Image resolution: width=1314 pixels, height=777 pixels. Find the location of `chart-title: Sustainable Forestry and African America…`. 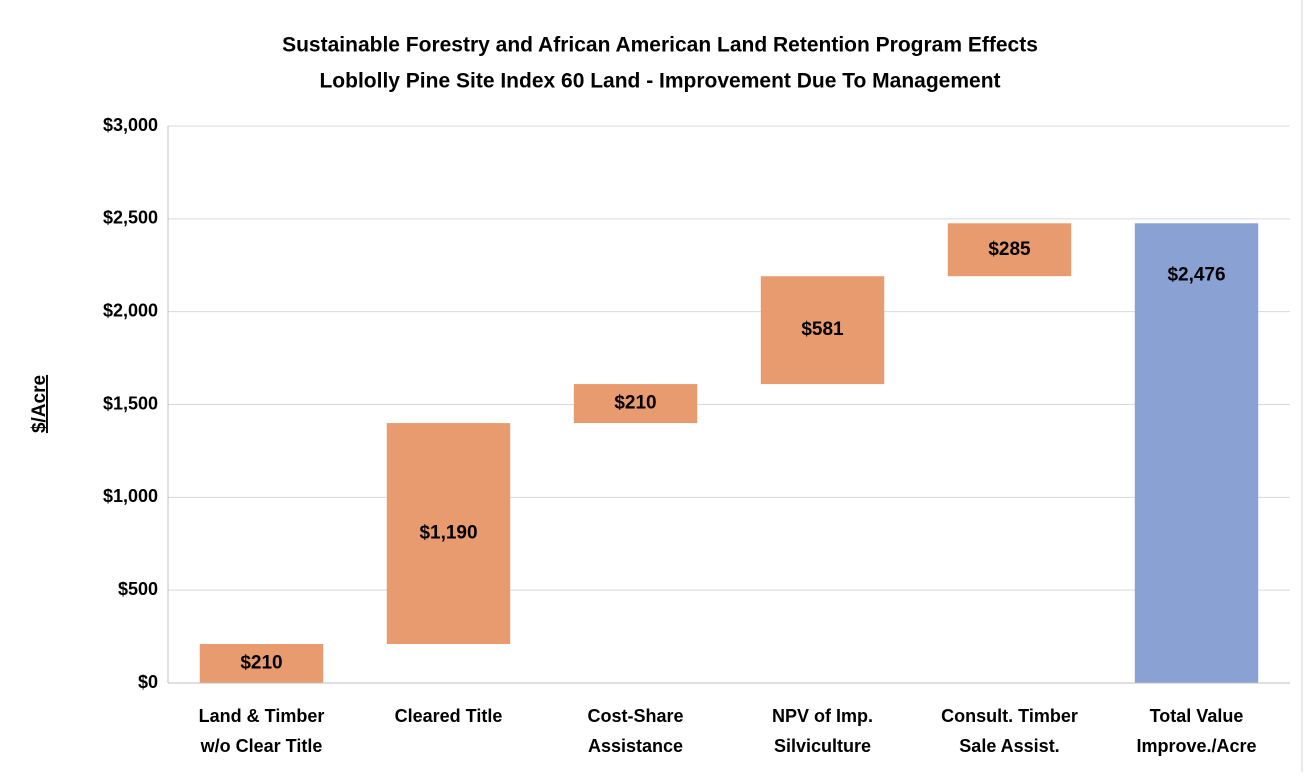

chart-title: Sustainable Forestry and African America… is located at coordinates (660, 45).